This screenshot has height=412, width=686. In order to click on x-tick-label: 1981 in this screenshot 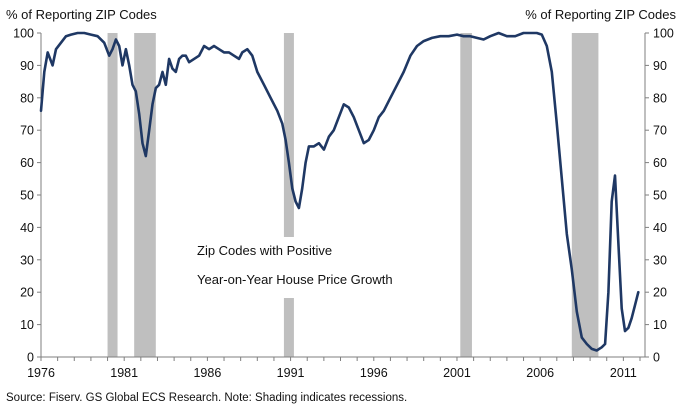, I will do `click(124, 373)`.